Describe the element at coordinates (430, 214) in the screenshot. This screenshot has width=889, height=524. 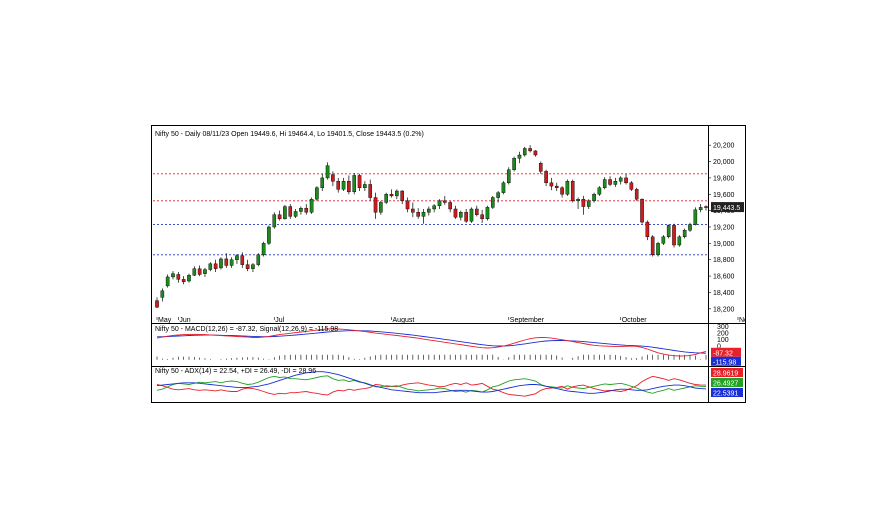
I see `reference-lines` at that location.